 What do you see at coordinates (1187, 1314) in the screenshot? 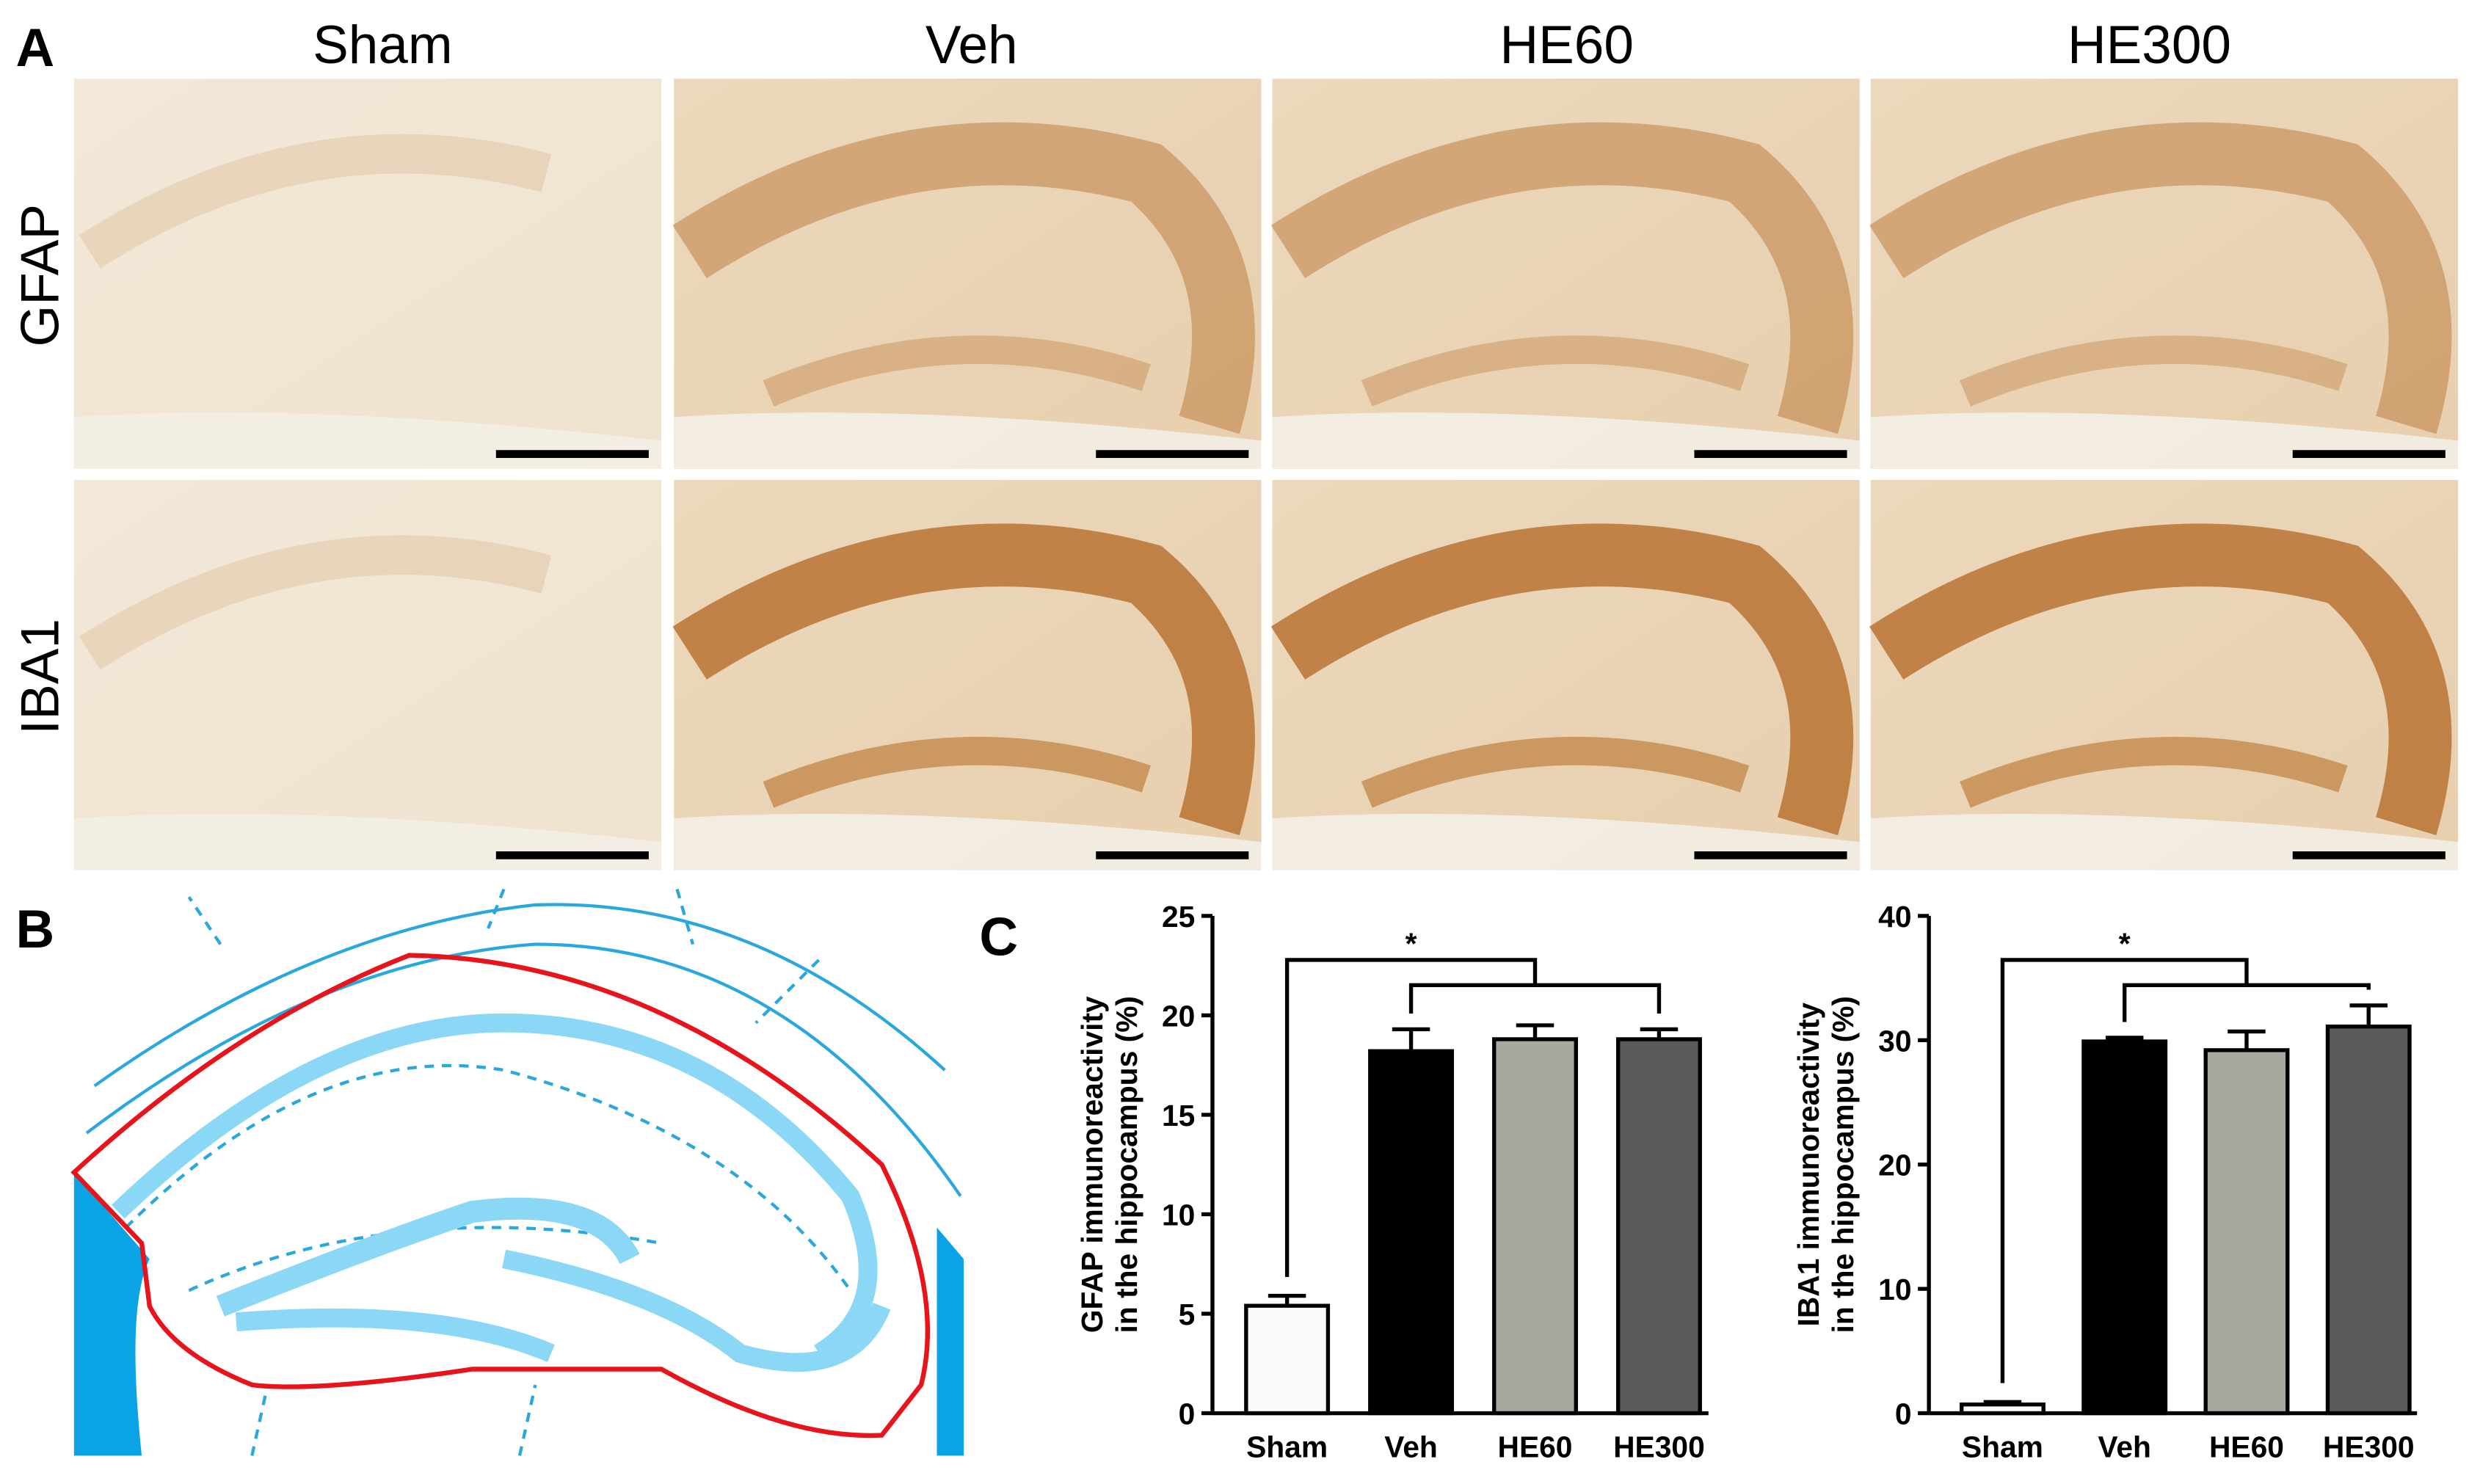
I see `y-tick-label: 5` at bounding box center [1187, 1314].